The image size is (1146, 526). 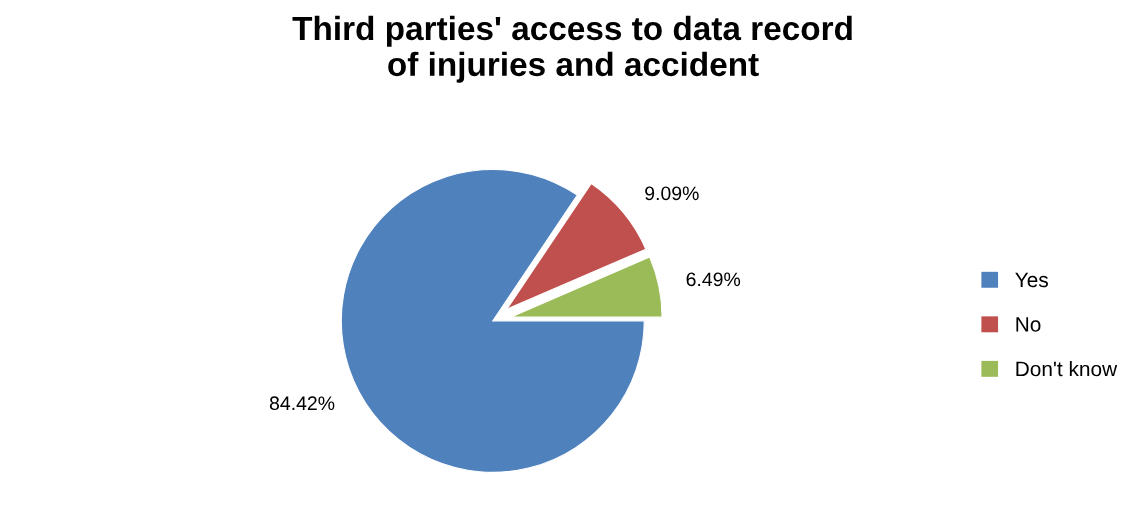 What do you see at coordinates (1067, 369) in the screenshot?
I see `legend-label: Don't know` at bounding box center [1067, 369].